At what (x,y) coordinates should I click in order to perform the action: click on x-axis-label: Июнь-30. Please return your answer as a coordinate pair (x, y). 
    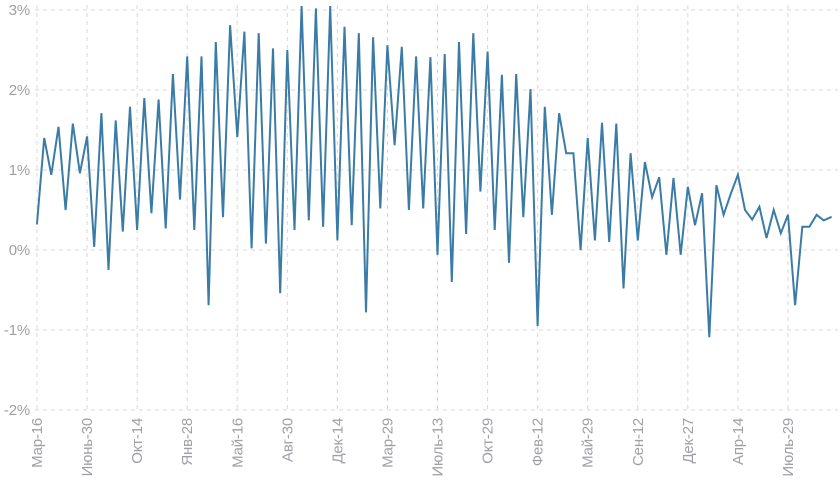
    Looking at the image, I should click on (87, 447).